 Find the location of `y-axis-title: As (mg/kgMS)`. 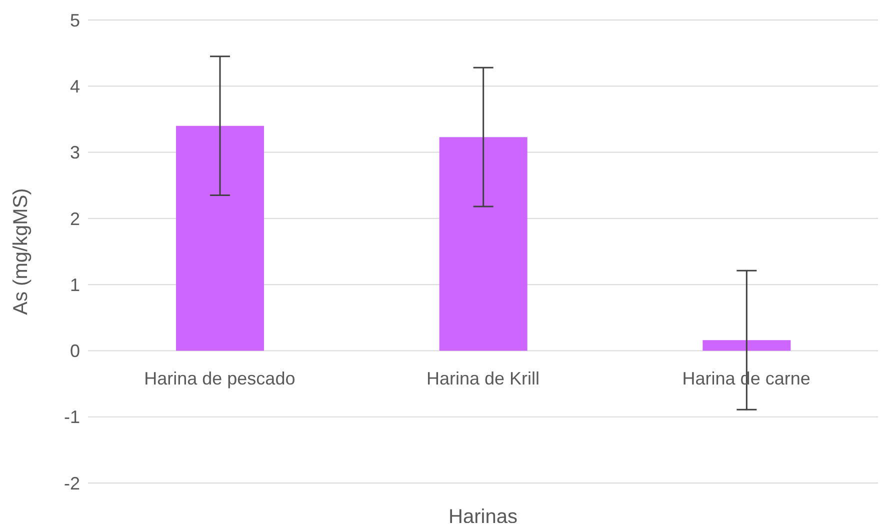

y-axis-title: As (mg/kgMS) is located at coordinates (21, 251).